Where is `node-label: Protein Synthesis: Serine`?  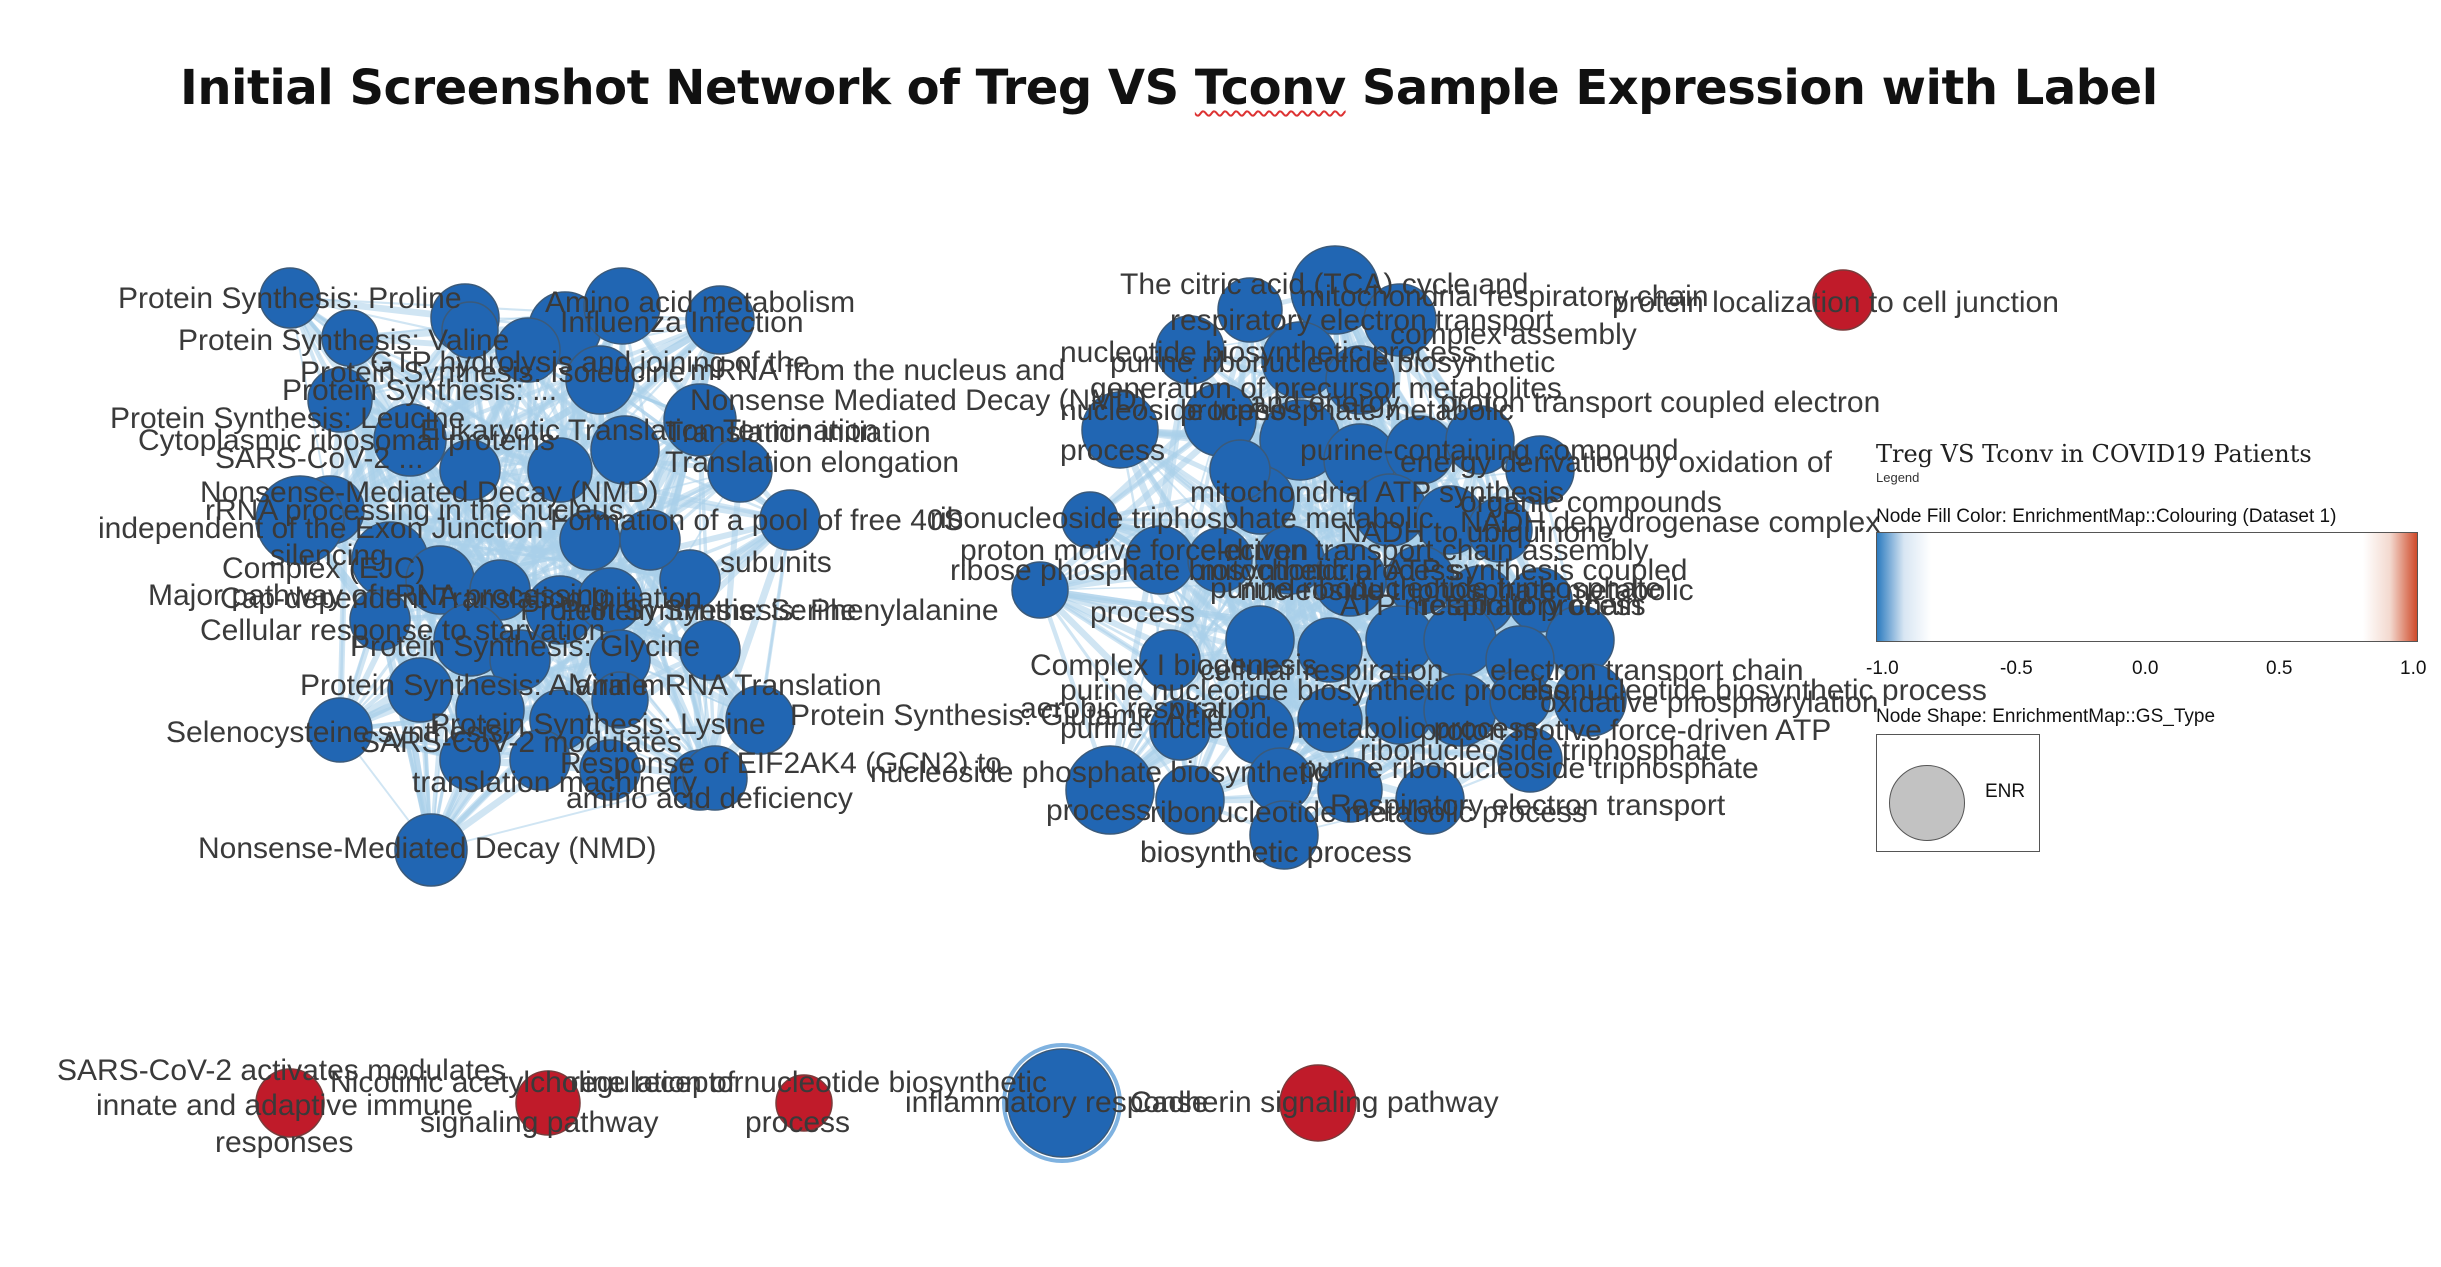
node-label: Protein Synthesis: Serine is located at coordinates (688, 610).